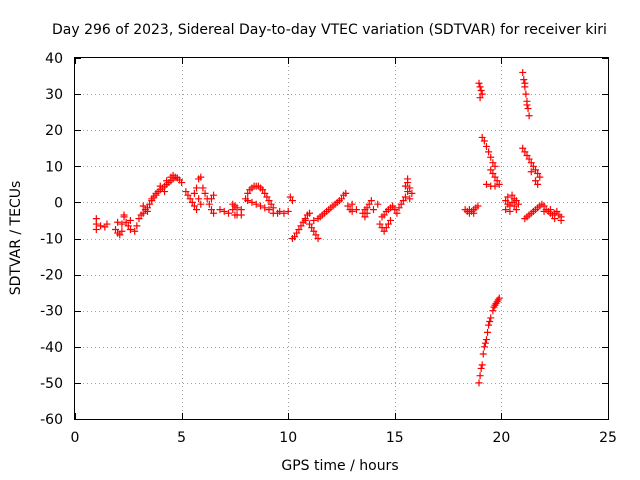 Image resolution: width=640 pixels, height=480 pixels. I want to click on y-tick-label: 40, so click(54, 59).